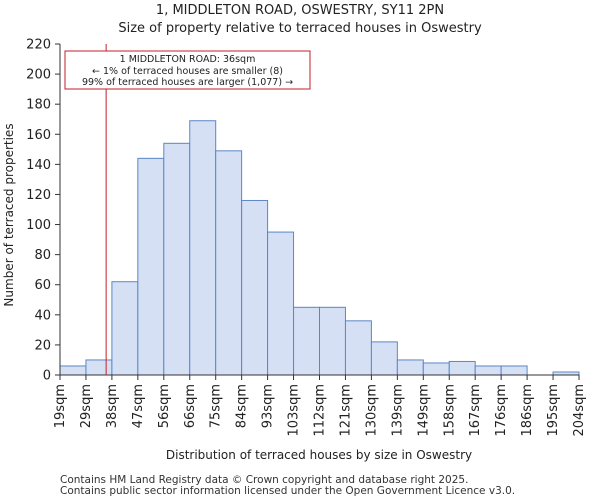 This screenshot has width=600, height=500. Describe the element at coordinates (42, 285) in the screenshot. I see `y-tick-label: 60` at that location.